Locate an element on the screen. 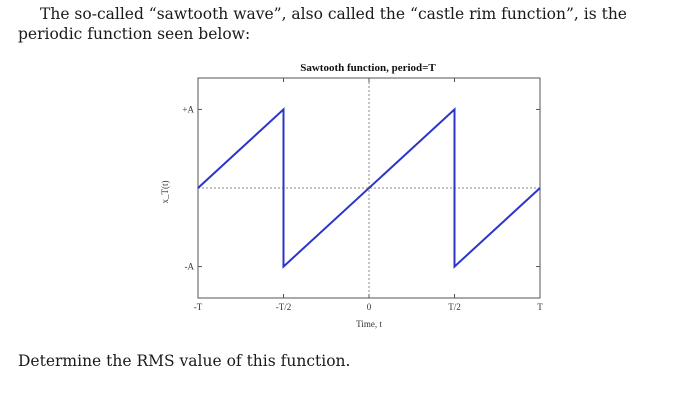 This screenshot has height=405, width=700. x-tick-label: T is located at coordinates (540, 307).